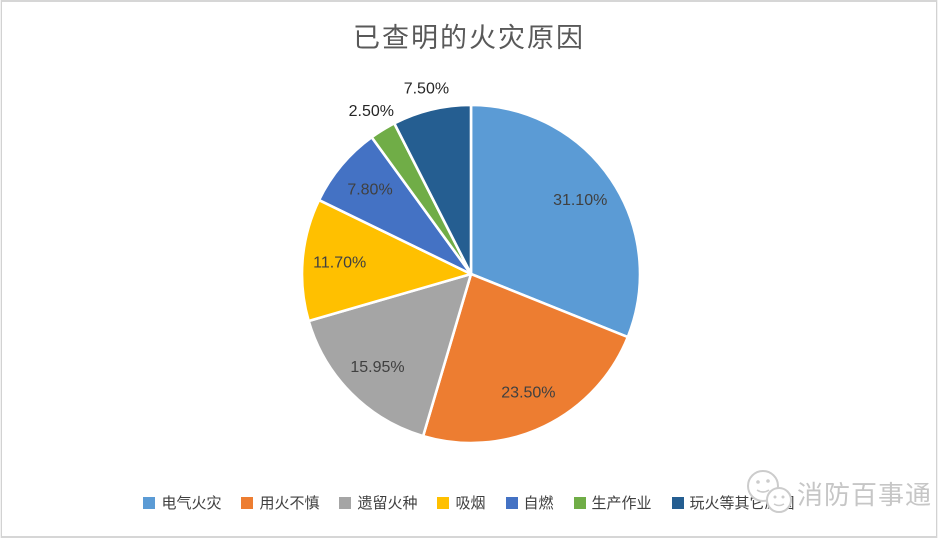  I want to click on pie-label-2: 15.95%, so click(377, 367).